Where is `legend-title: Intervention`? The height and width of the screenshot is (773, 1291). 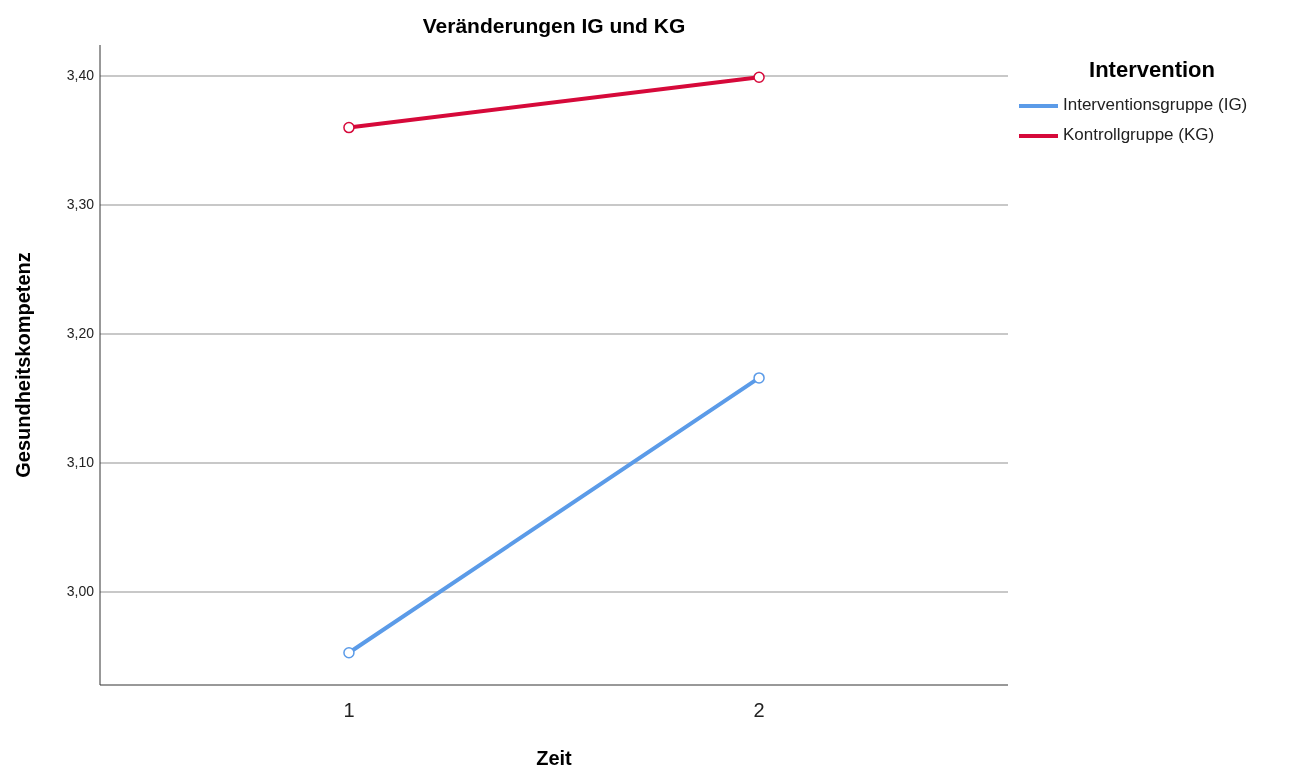
legend-title: Intervention is located at coordinates (1152, 69).